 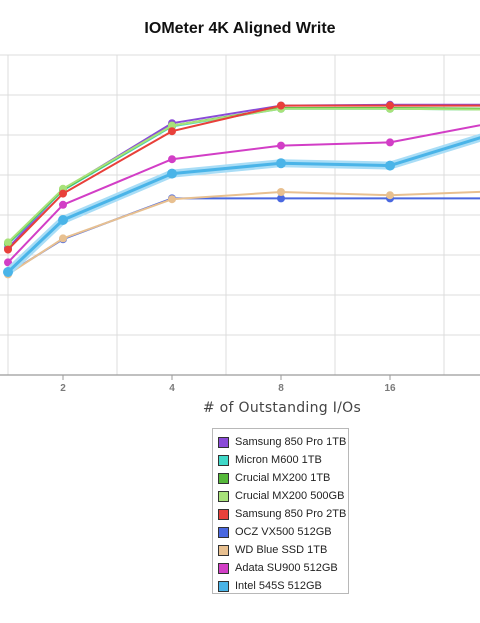 What do you see at coordinates (291, 442) in the screenshot?
I see `legend-label: Samsung 850 Pro 1TB` at bounding box center [291, 442].